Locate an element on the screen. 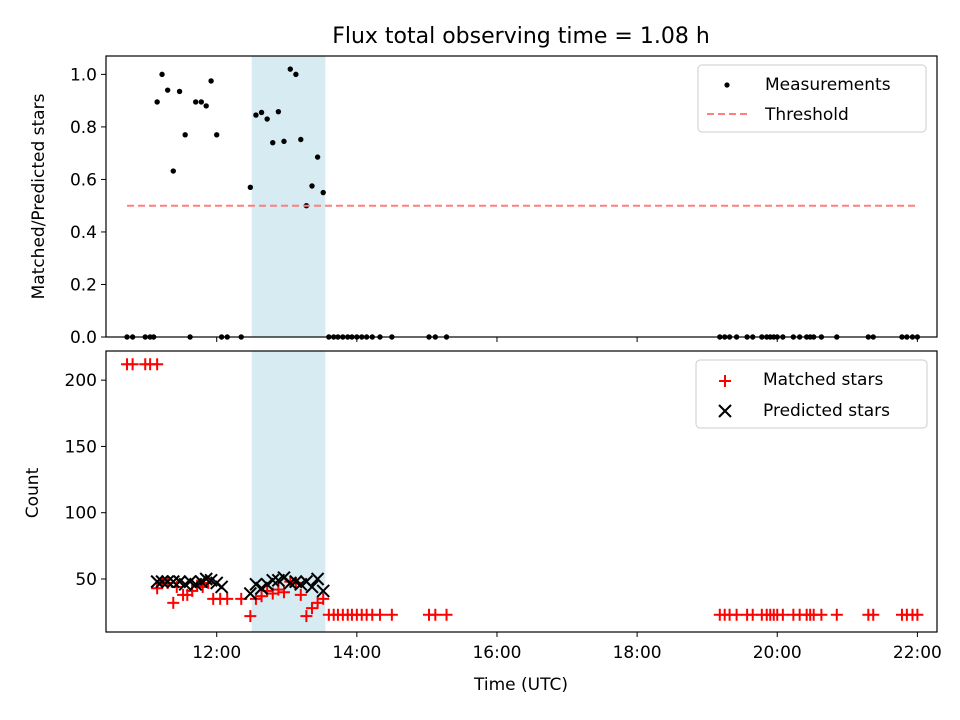  top-span-layer is located at coordinates (288, 196).